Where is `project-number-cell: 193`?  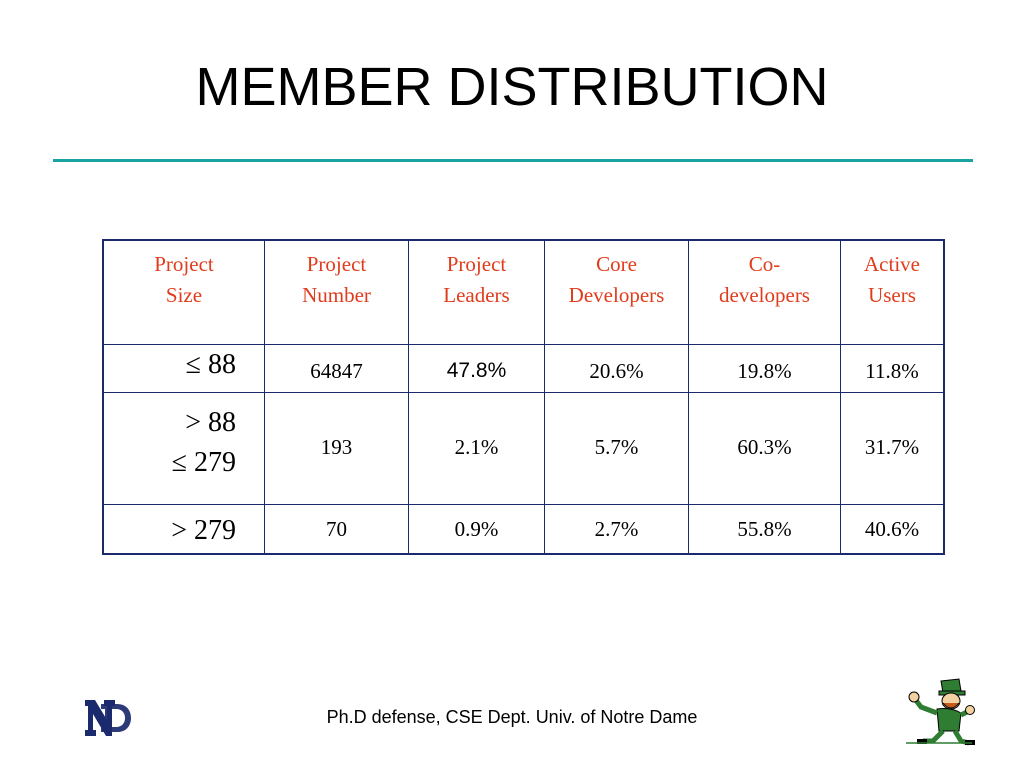 project-number-cell: 193 is located at coordinates (336, 448).